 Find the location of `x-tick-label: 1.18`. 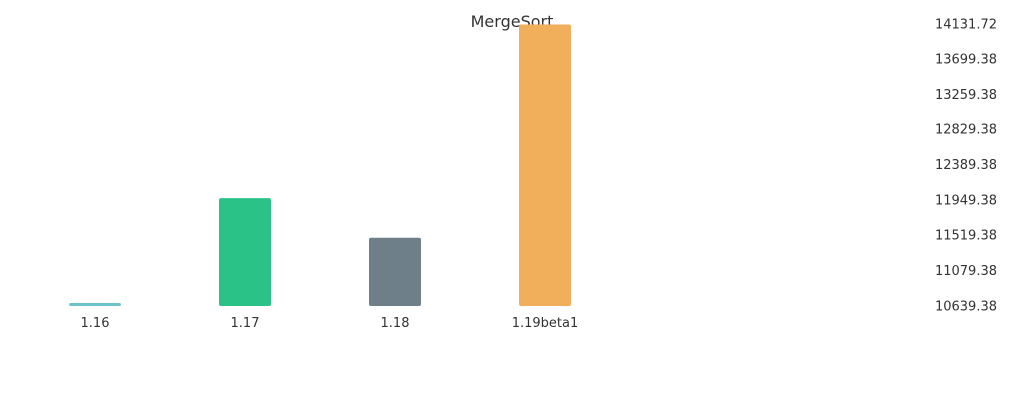

x-tick-label: 1.18 is located at coordinates (395, 323).